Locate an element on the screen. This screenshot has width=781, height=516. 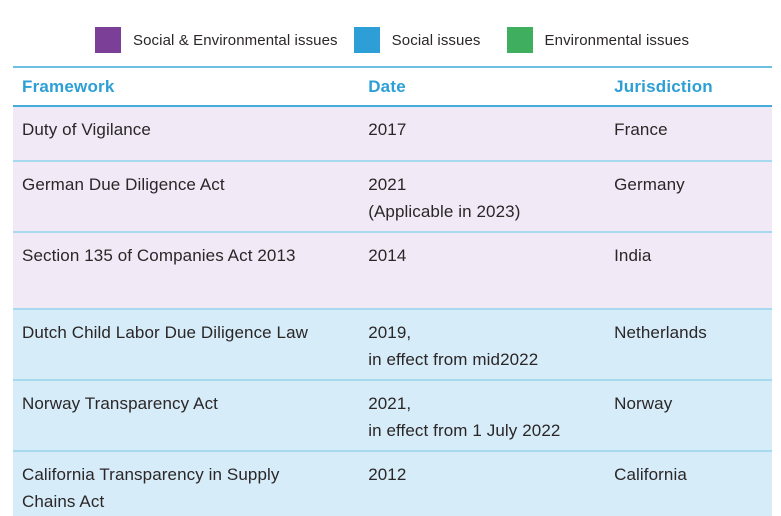
legend-label: Environmental issues is located at coordinates (617, 40).